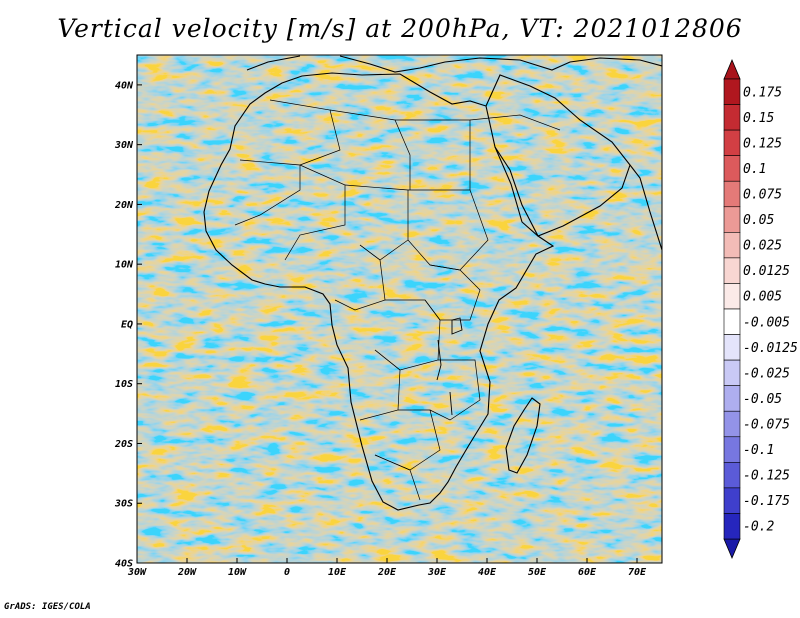 This screenshot has width=800, height=618. I want to click on colorbar-label: -0.175, so click(766, 501).